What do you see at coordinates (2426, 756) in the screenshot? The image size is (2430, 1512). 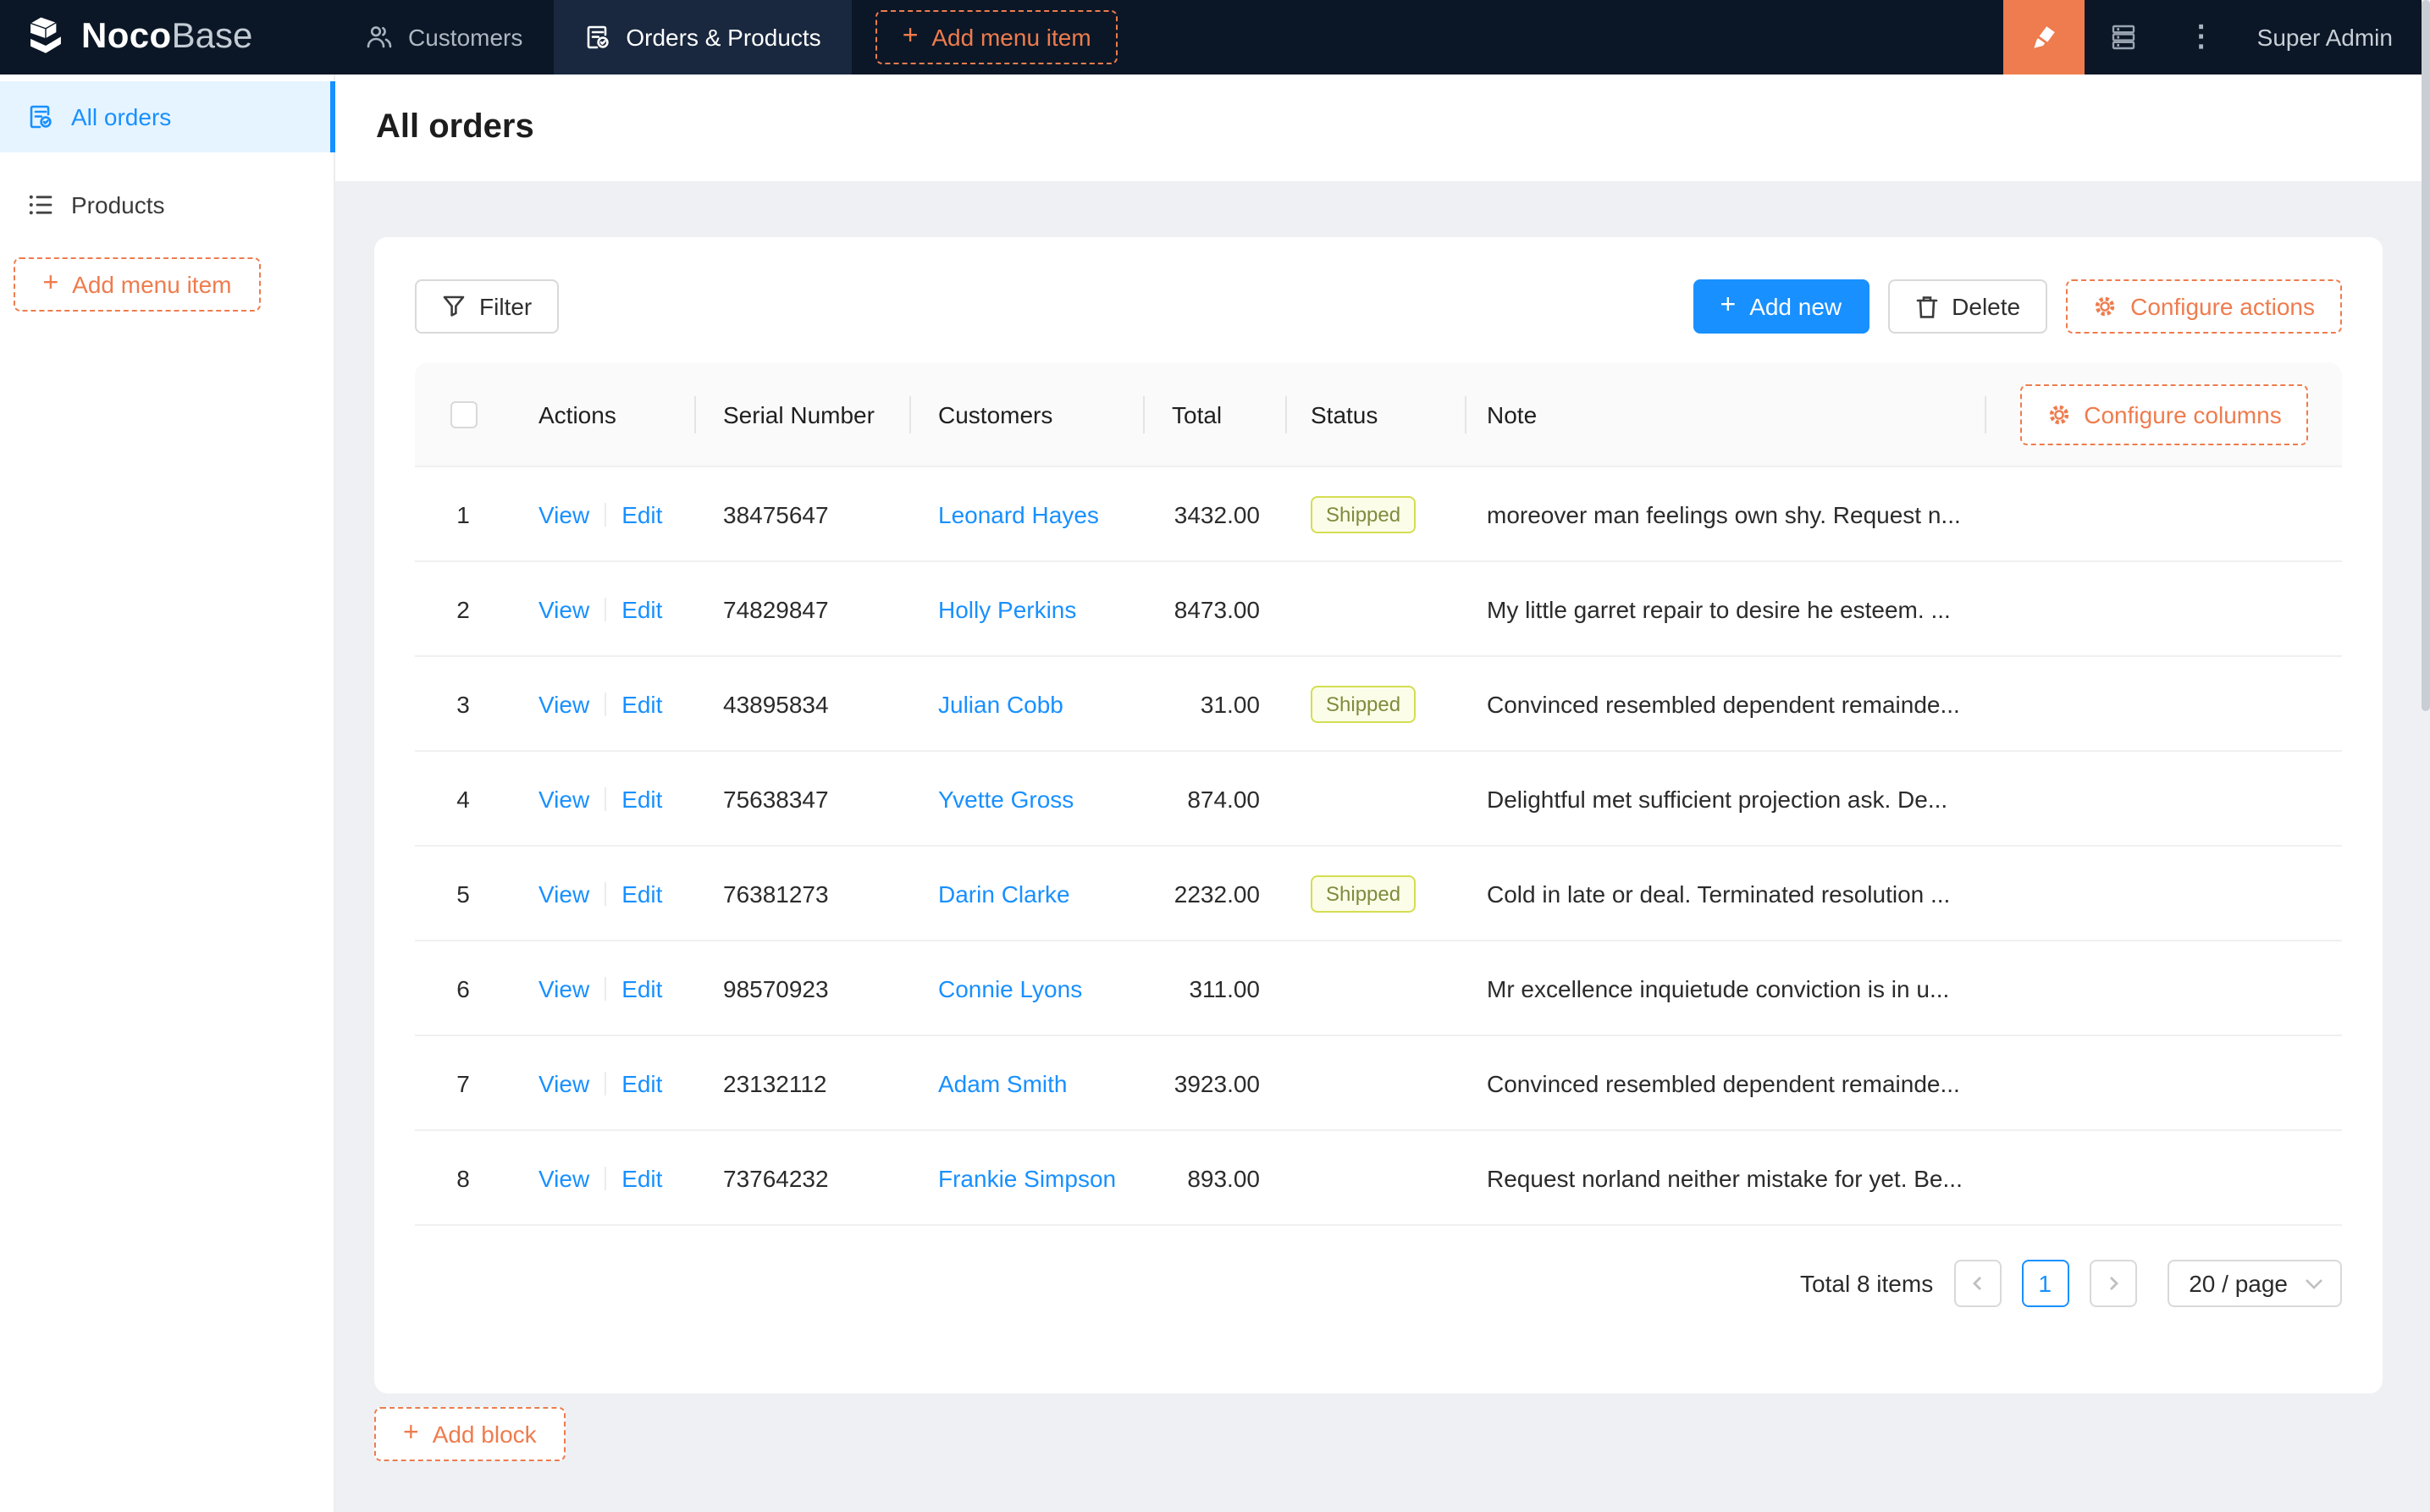 I see `scrollbar` at bounding box center [2426, 756].